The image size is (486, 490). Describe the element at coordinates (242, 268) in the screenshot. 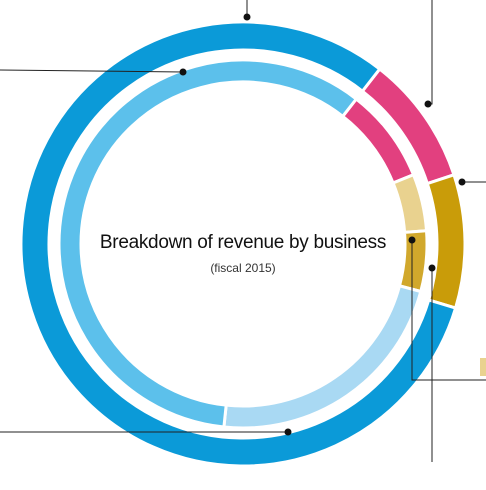

I see `chart-subtitle: (fiscal 2015)` at that location.